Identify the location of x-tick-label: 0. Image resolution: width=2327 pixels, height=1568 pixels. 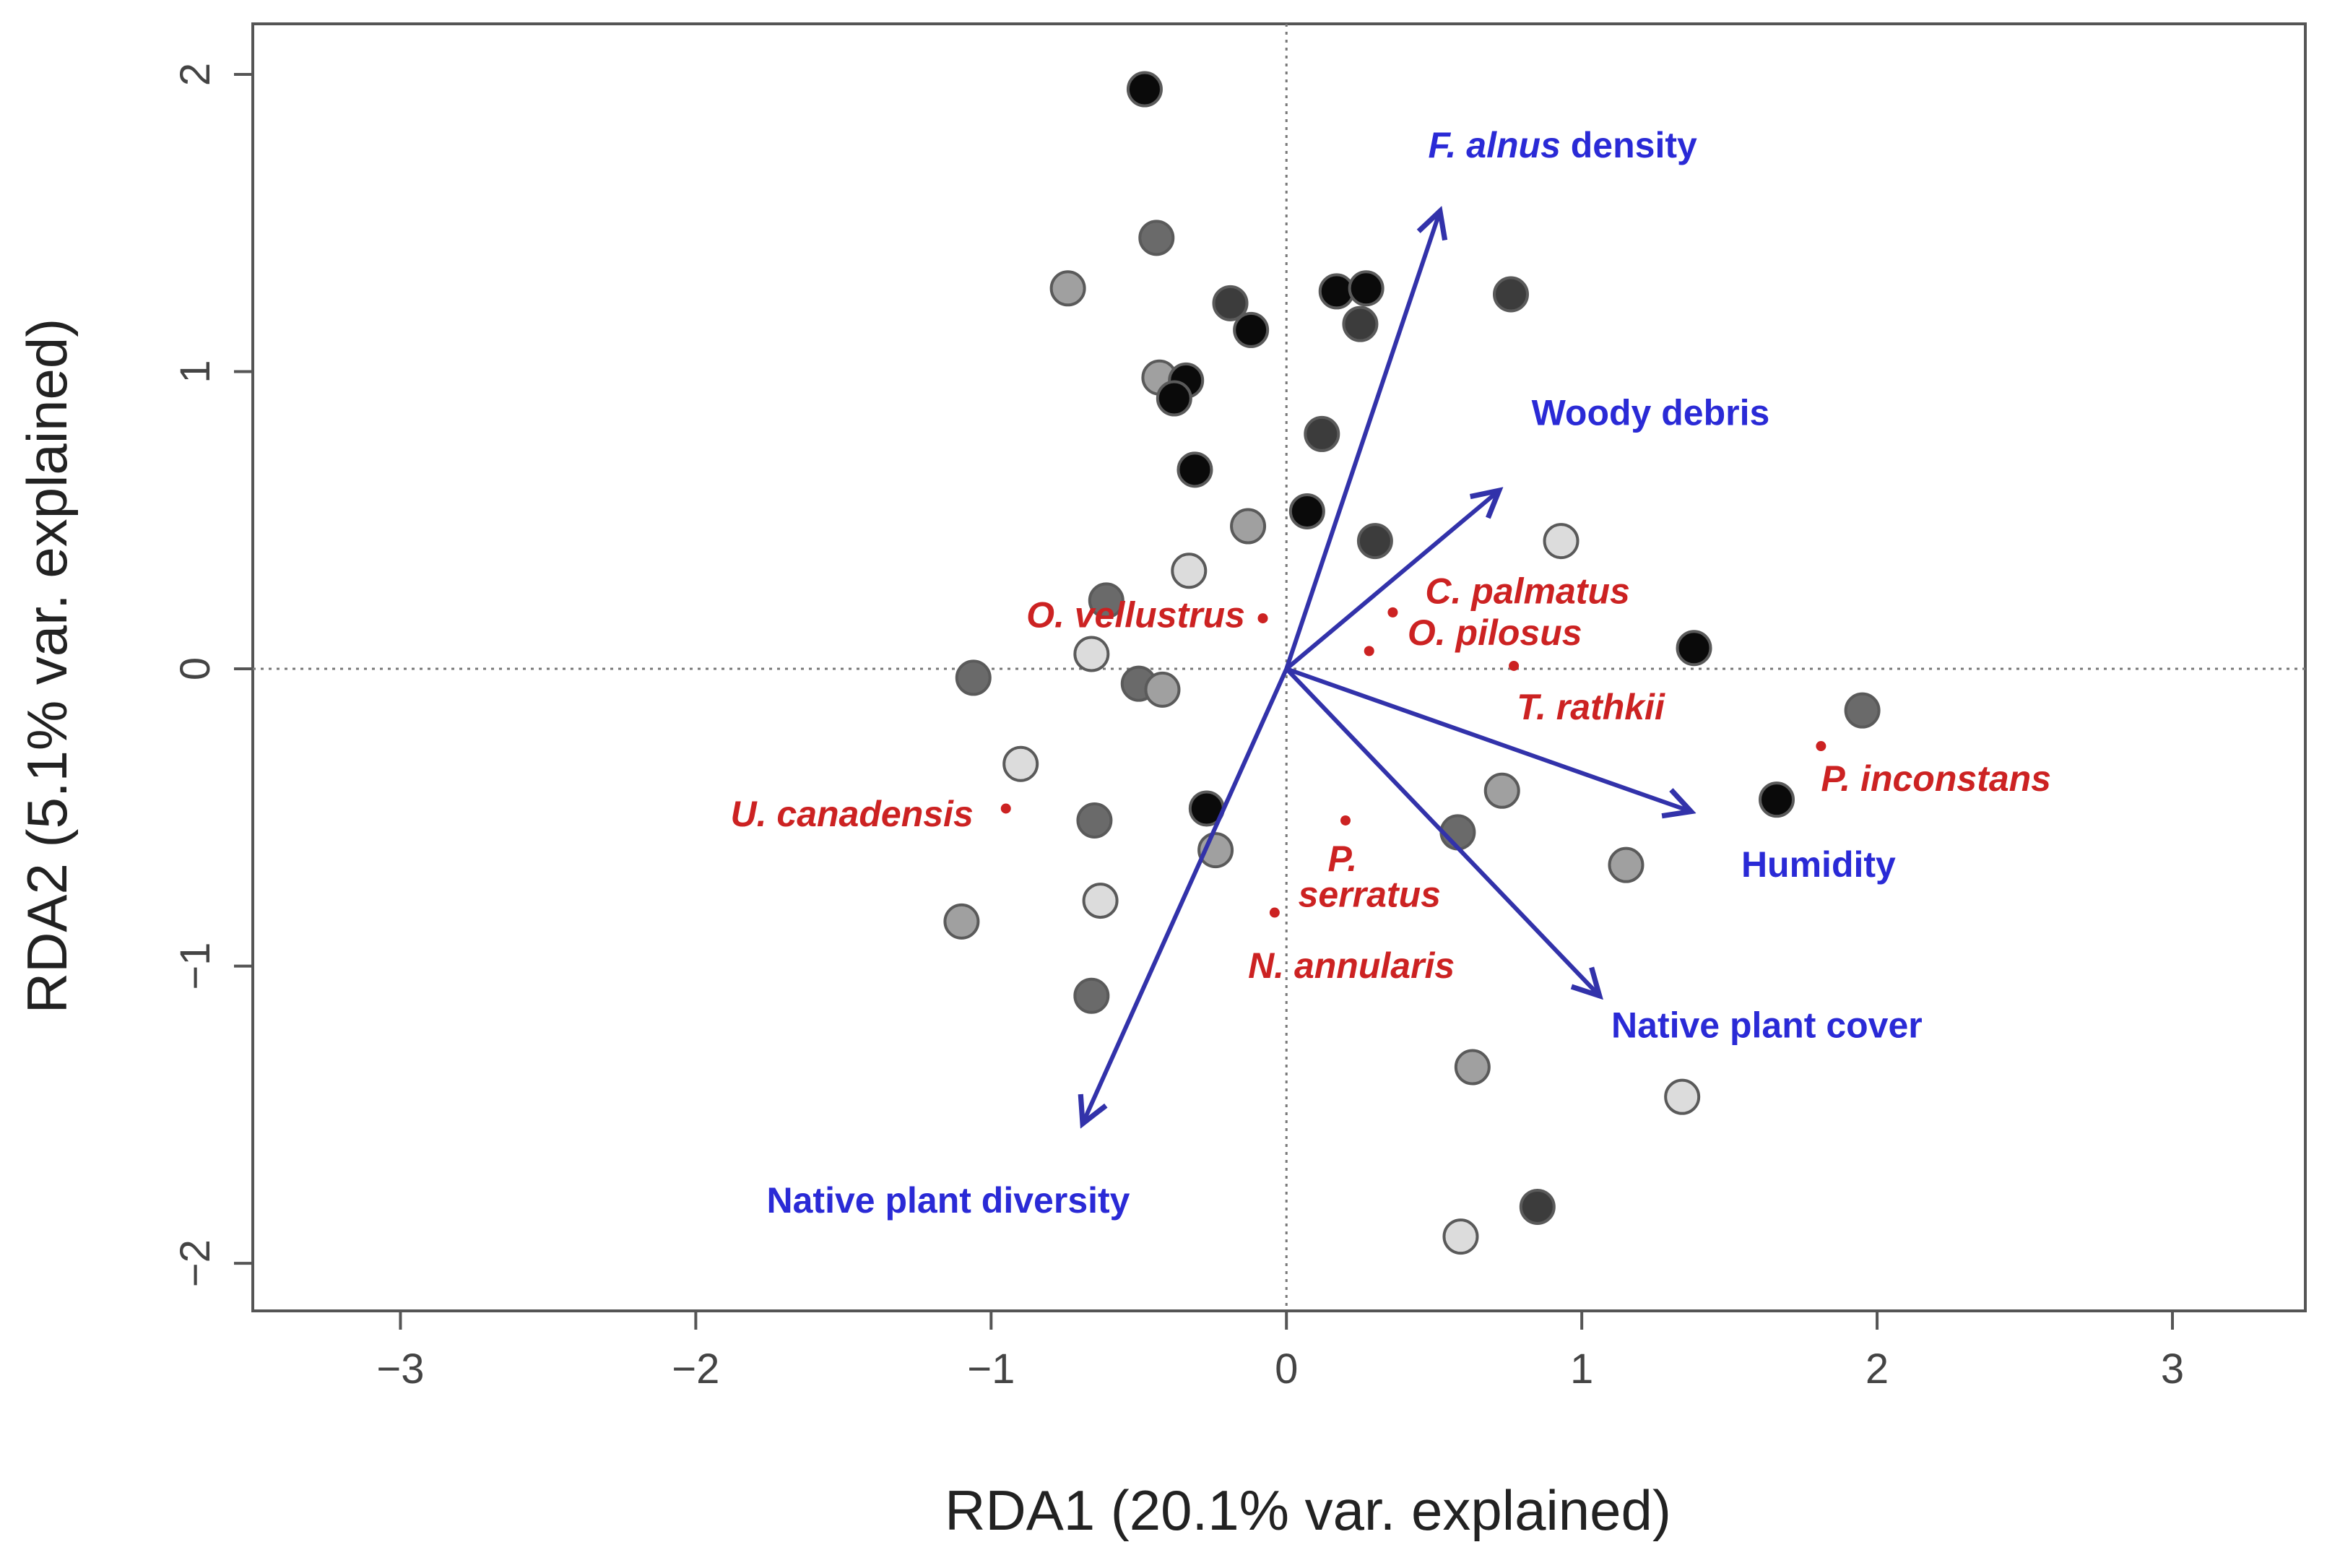
(1286, 1369).